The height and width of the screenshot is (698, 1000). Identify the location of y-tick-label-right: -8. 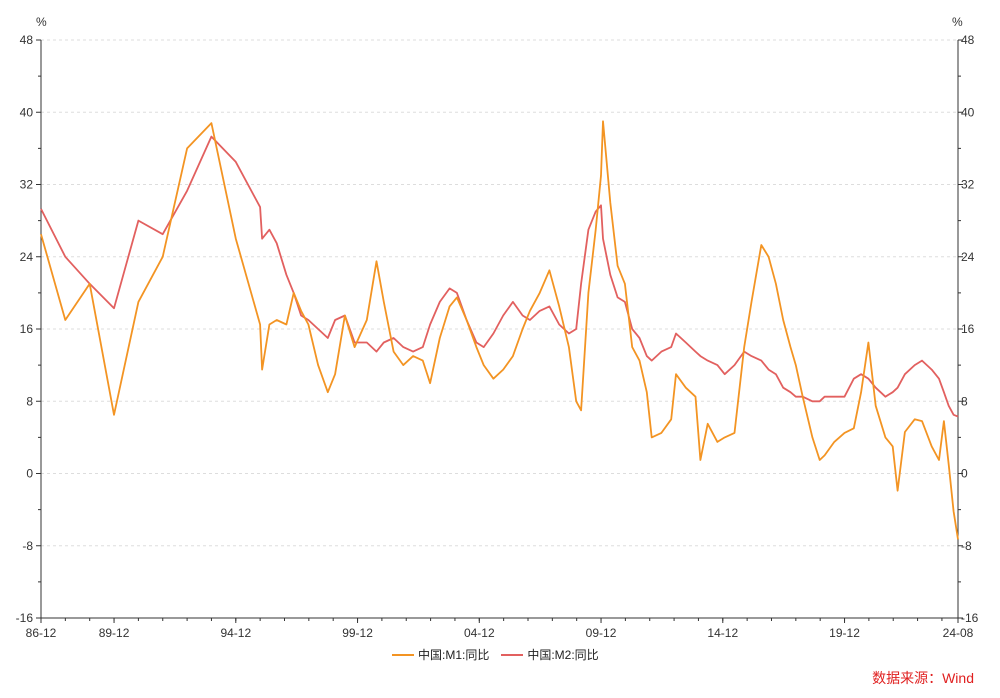
(966, 546).